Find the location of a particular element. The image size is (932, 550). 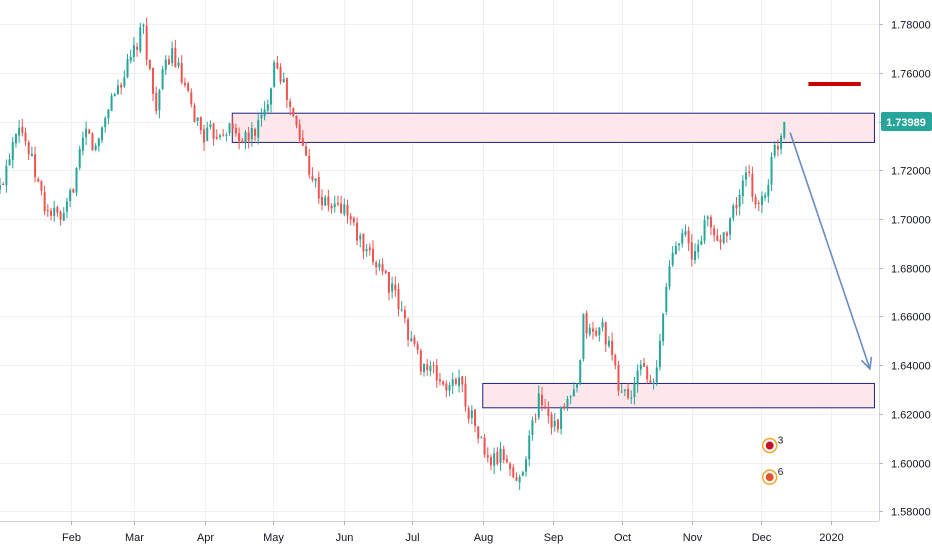

projection-arrow is located at coordinates (830, 251).